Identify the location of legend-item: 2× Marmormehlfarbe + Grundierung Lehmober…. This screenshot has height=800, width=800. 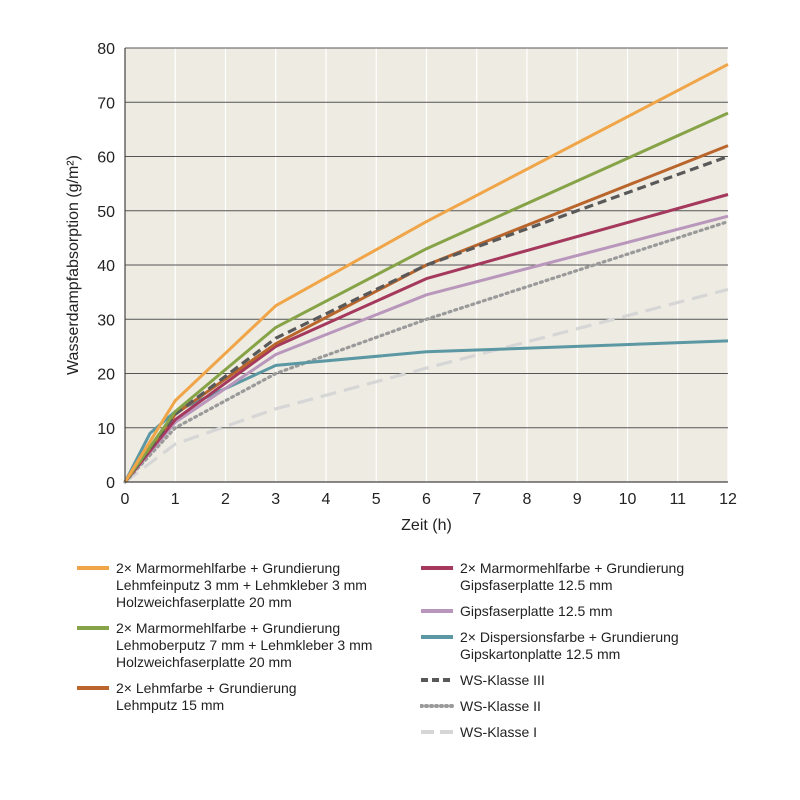
(246, 645).